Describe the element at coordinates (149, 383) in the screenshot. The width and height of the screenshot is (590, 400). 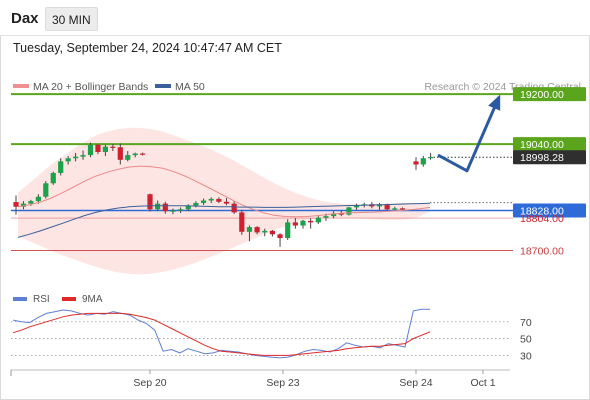
I see `x-tick-label: Sep 20` at that location.